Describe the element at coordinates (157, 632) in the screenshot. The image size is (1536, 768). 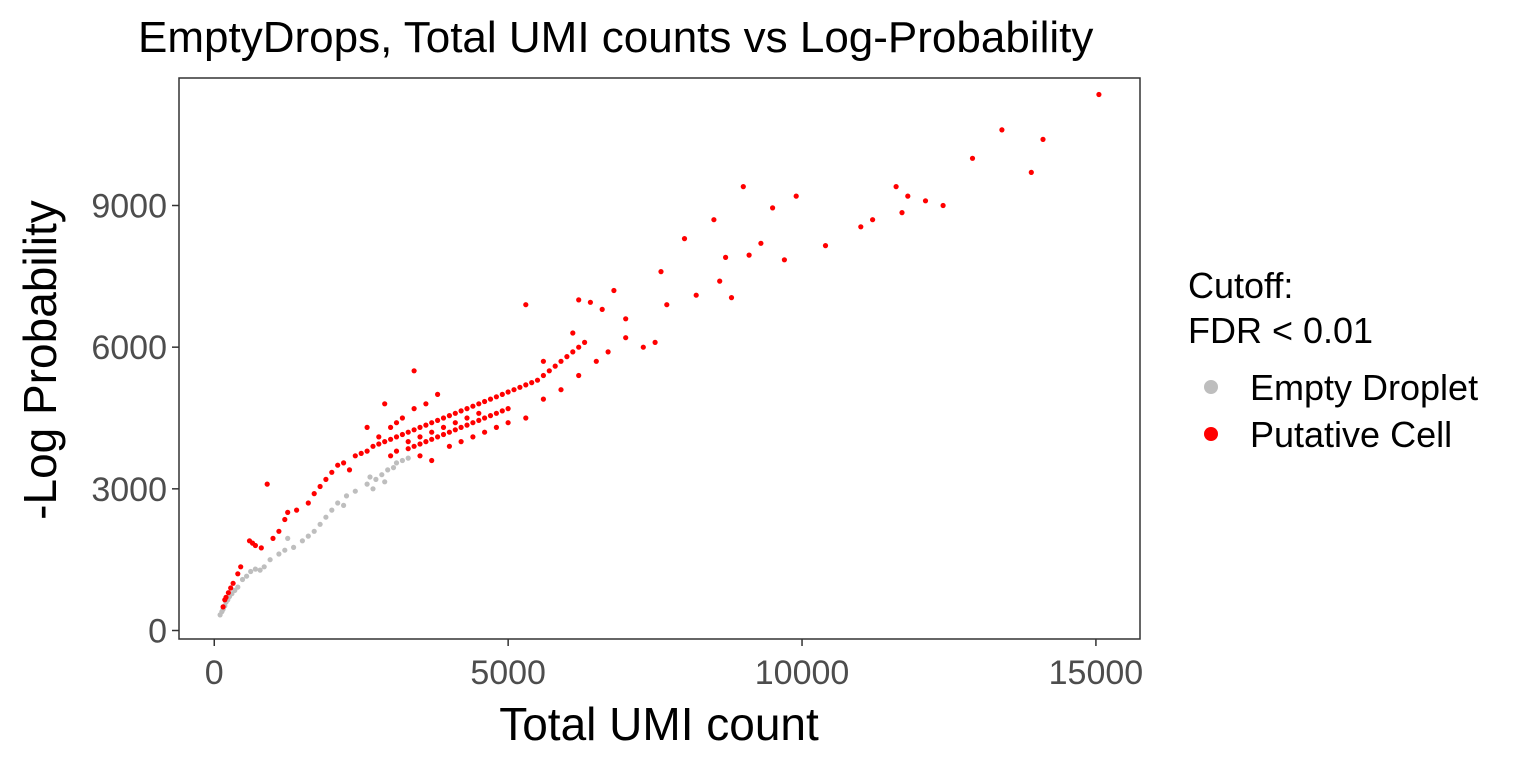
I see `y-tick-label-0: 0` at that location.